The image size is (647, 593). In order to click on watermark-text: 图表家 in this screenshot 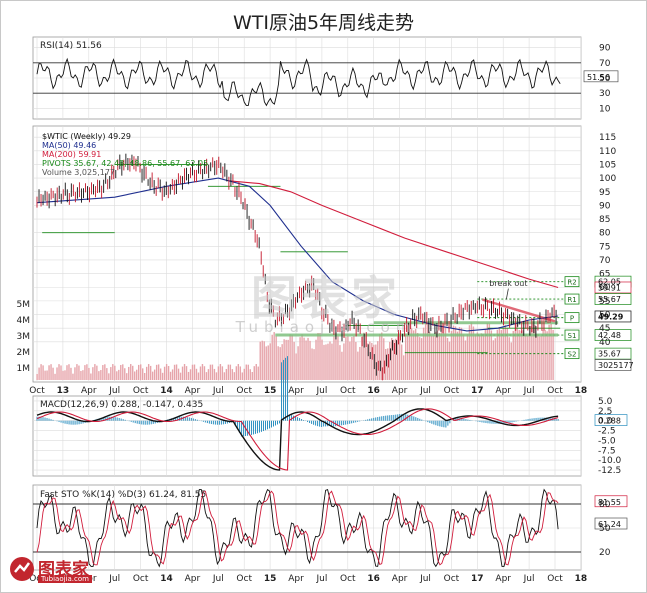, I will do `click(326, 298)`.